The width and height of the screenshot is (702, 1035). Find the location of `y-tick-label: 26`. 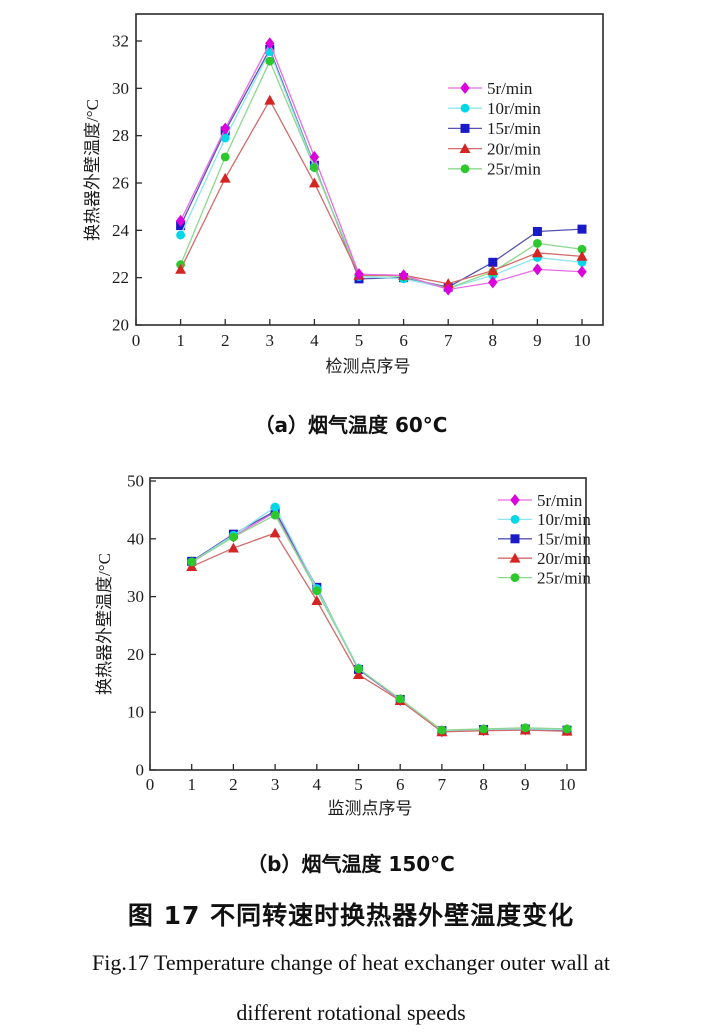

y-tick-label: 26 is located at coordinates (120, 183).